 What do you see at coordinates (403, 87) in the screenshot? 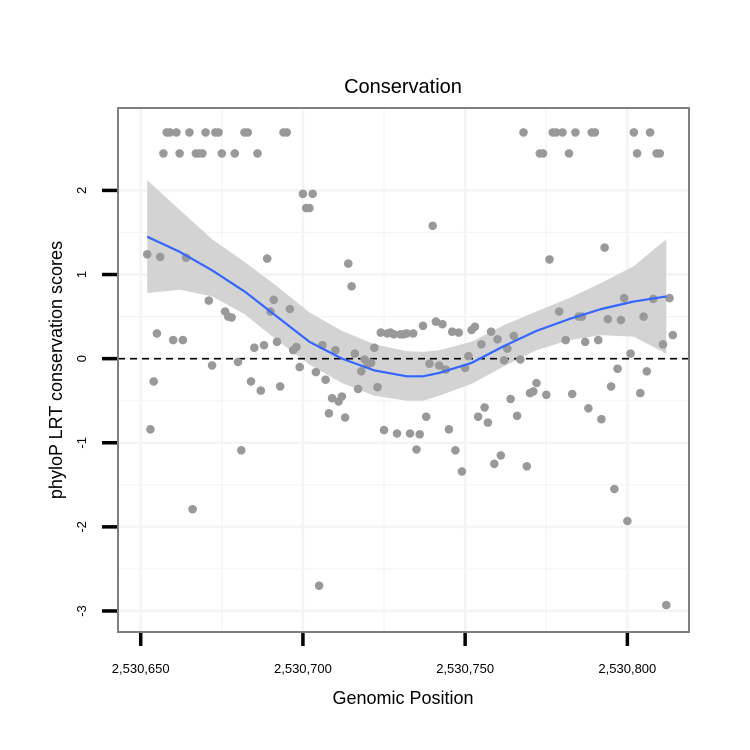
I see `chart-title: Conservation` at bounding box center [403, 87].